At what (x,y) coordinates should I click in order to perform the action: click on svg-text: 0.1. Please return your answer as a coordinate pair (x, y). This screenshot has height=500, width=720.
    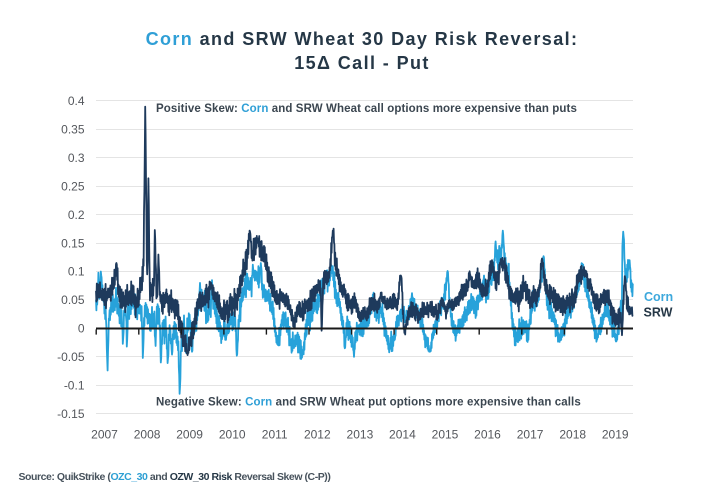
    Looking at the image, I should click on (76, 272).